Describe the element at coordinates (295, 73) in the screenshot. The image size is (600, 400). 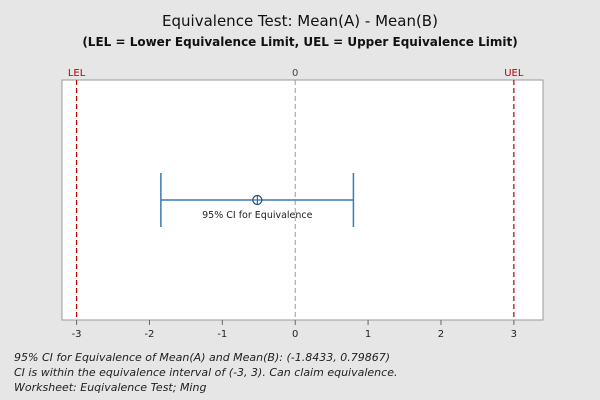
I see `reference-label-zero: 0` at that location.